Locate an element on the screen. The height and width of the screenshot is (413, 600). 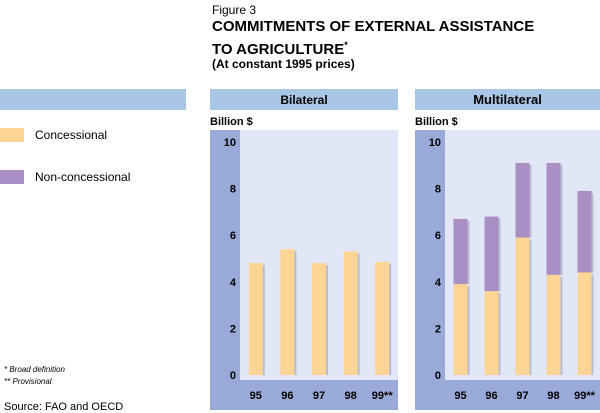
chart-title-line1: COMMITMENTS OF EXTERNAL ASSISTANCE is located at coordinates (373, 26).